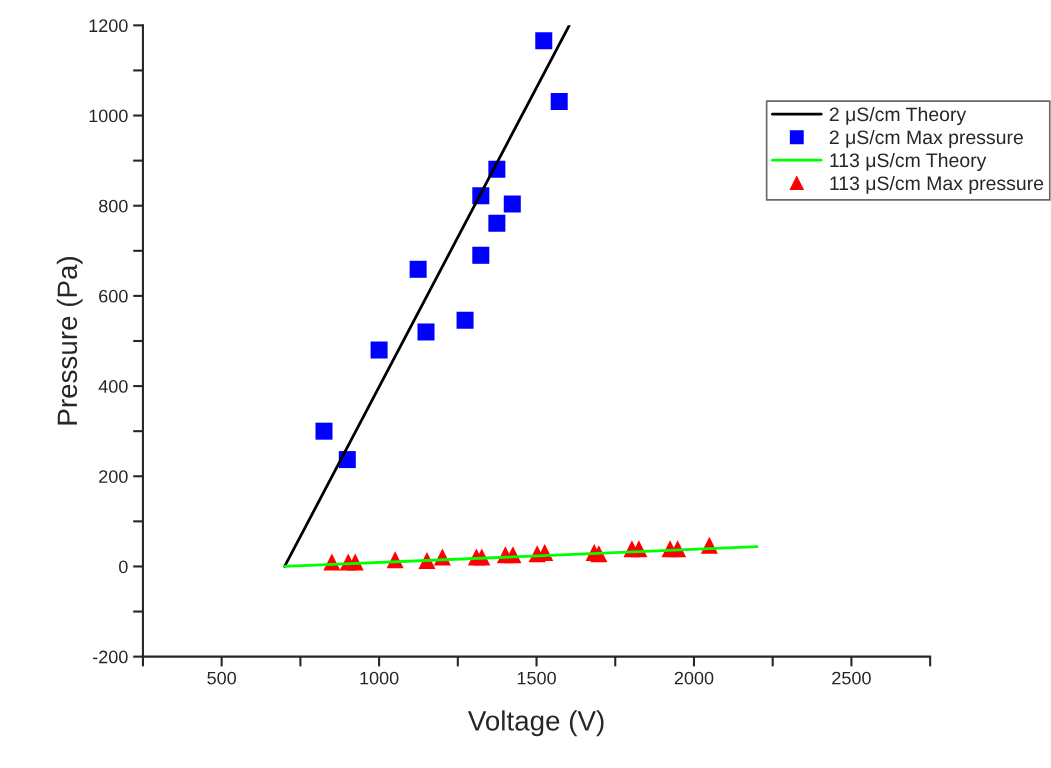  What do you see at coordinates (536, 678) in the screenshot?
I see `x-tick-label: 1500` at bounding box center [536, 678].